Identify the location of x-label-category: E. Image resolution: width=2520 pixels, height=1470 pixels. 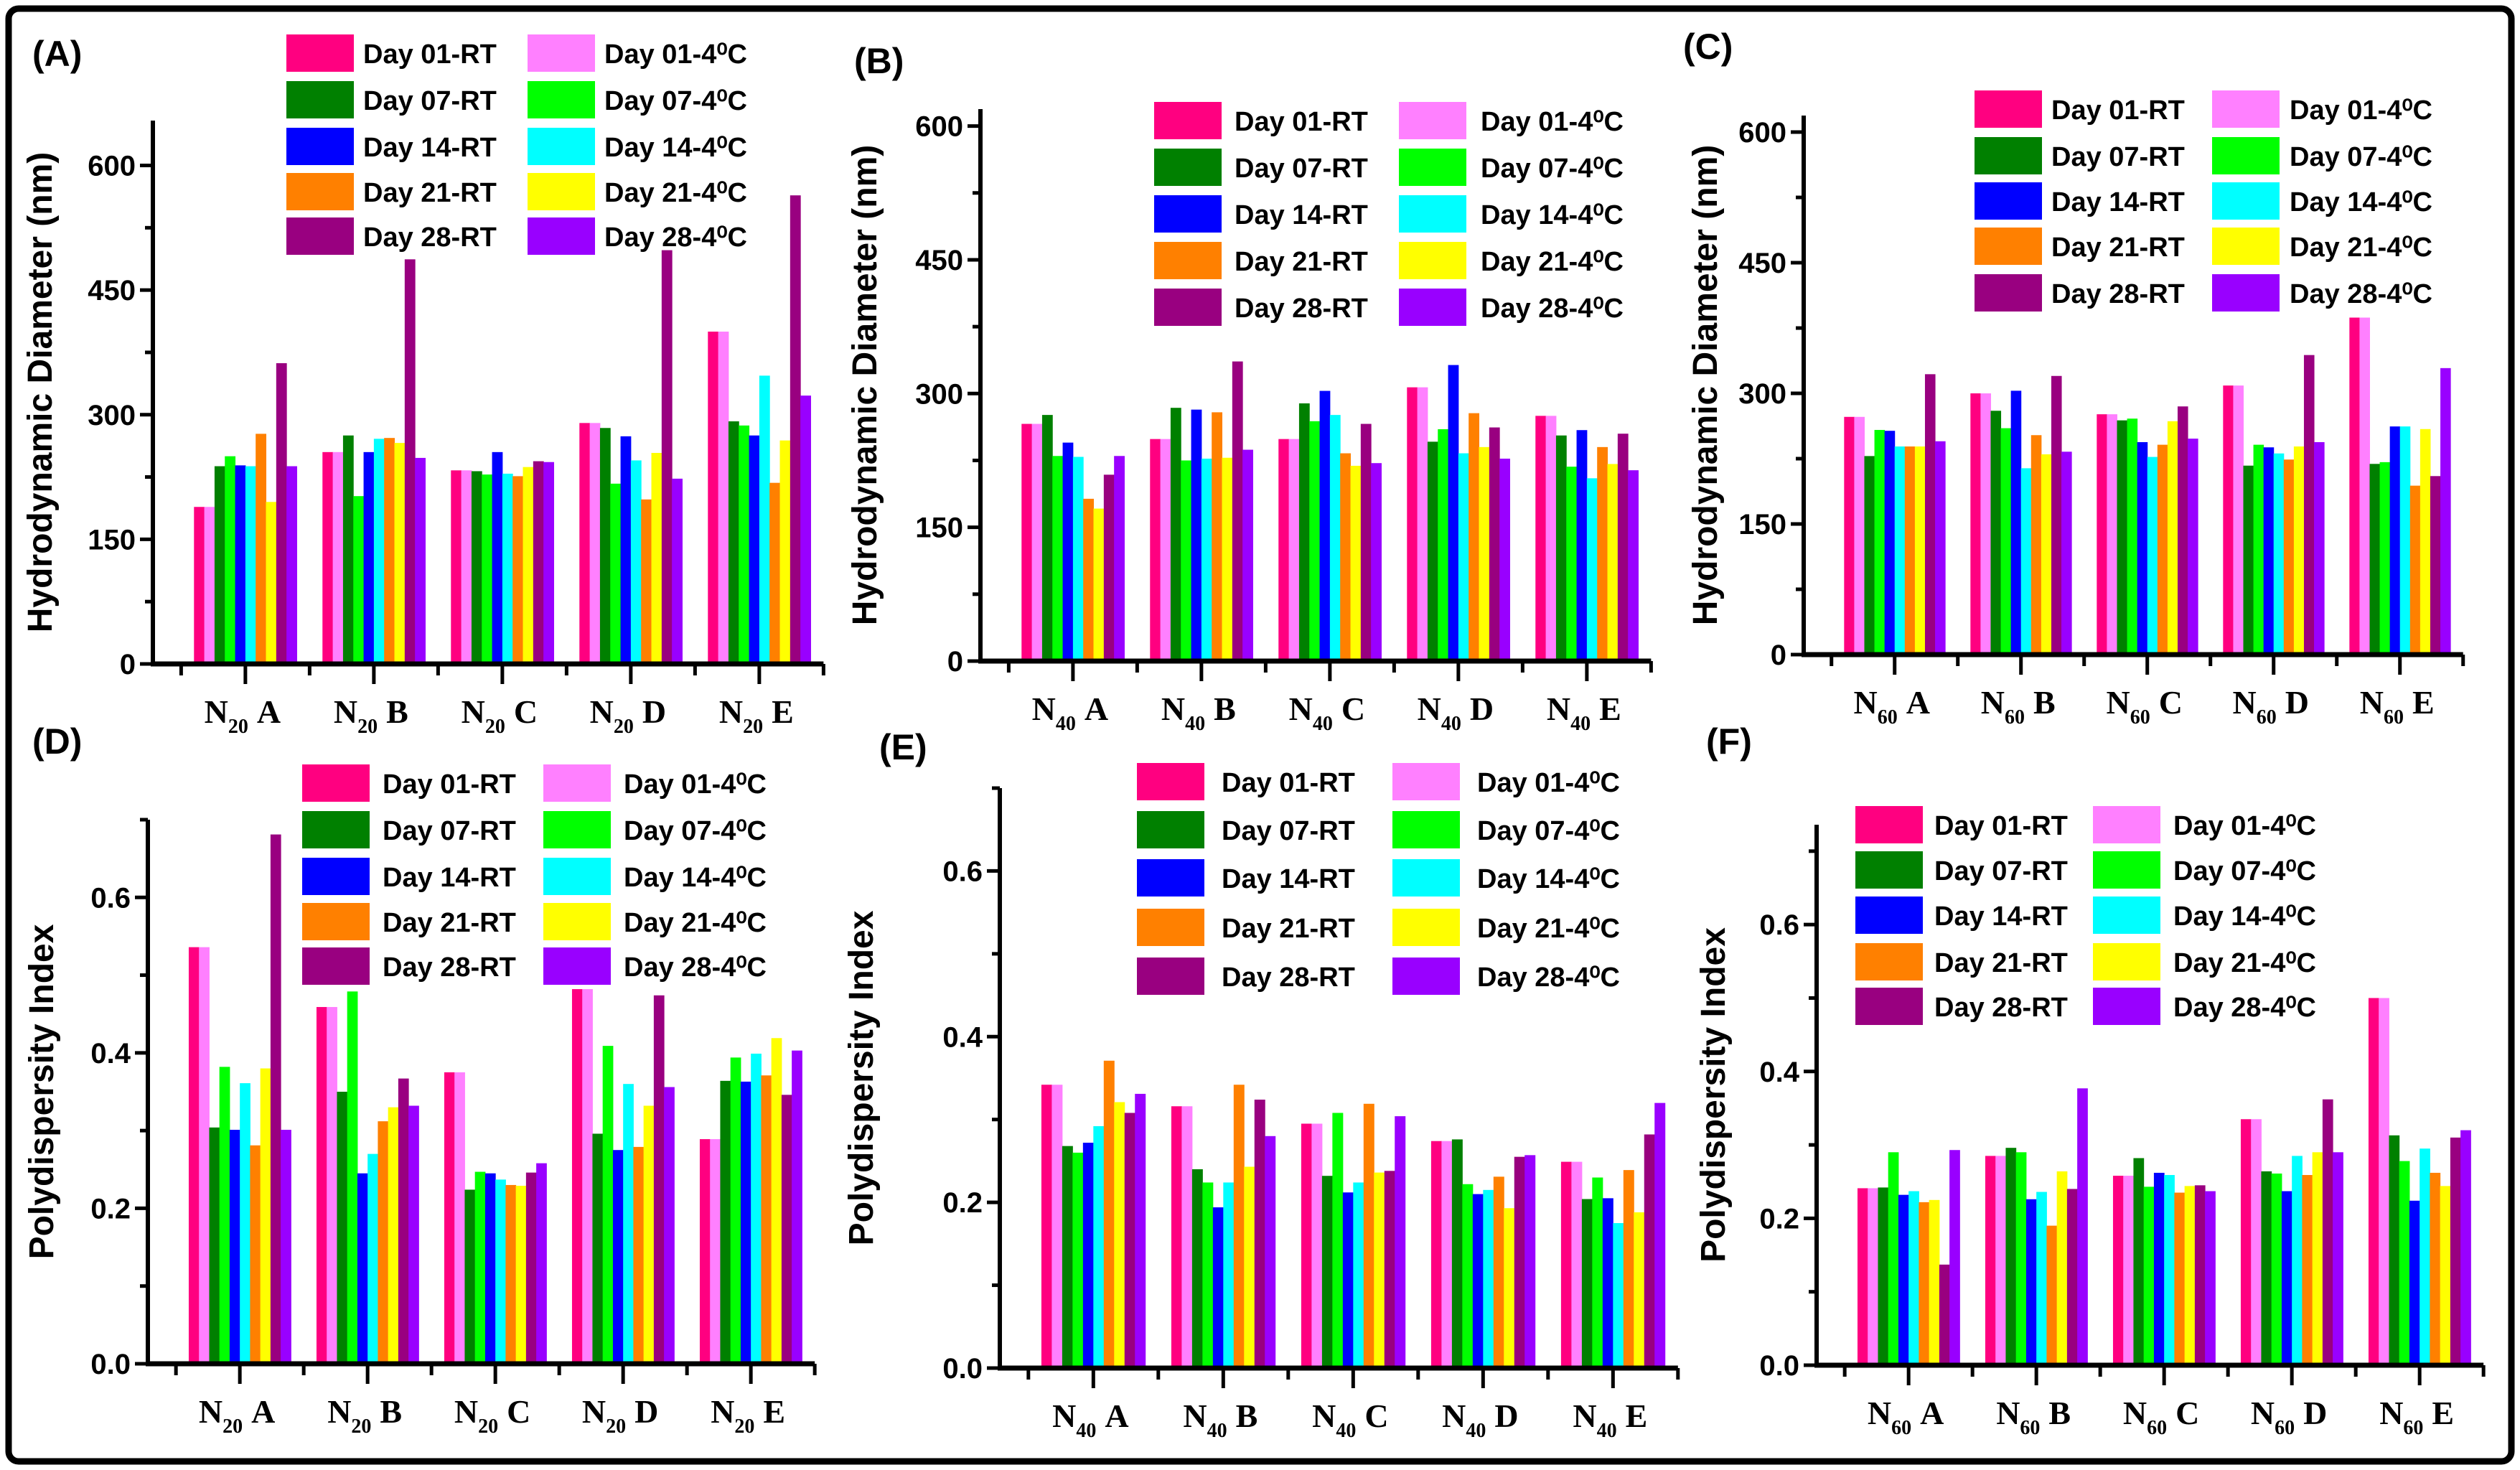
(783, 711).